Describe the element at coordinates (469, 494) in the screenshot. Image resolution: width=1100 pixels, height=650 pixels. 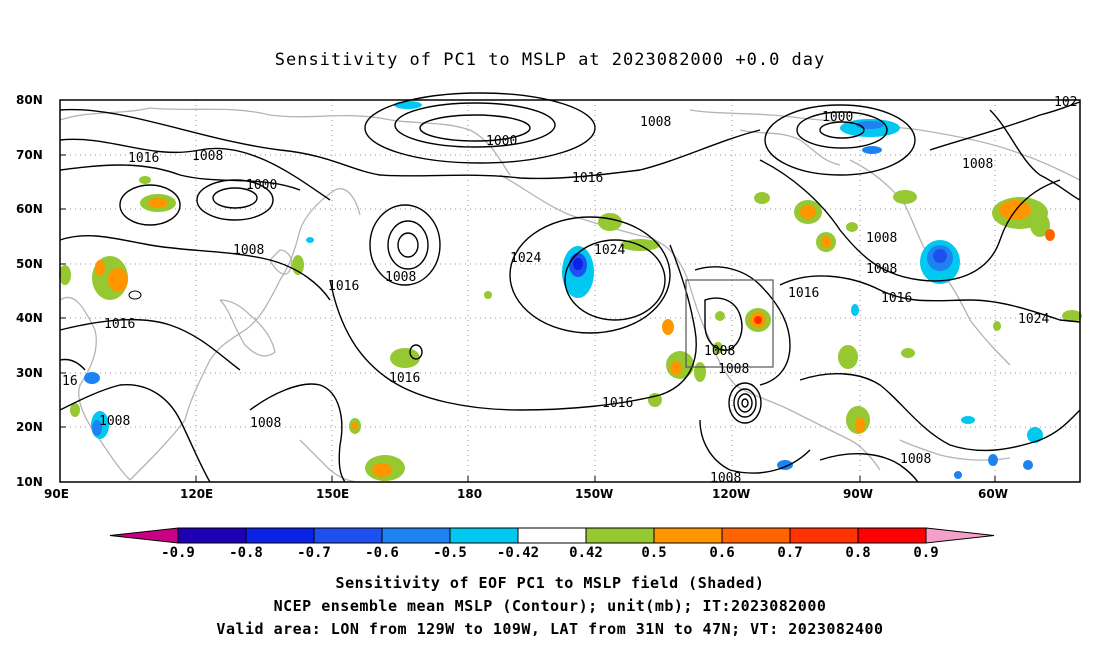
I see `lon-tick-label: 180` at that location.